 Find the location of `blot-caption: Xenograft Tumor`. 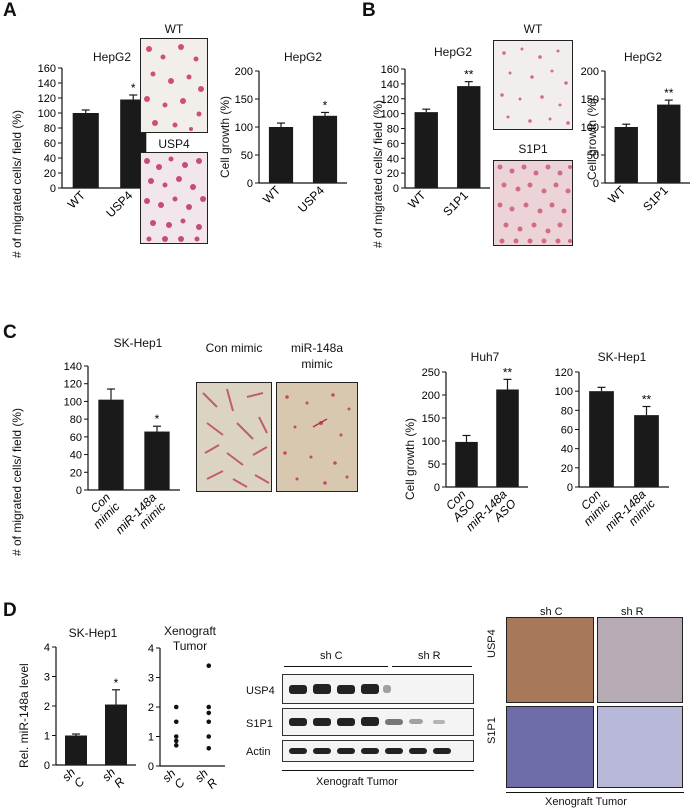

blot-caption: Xenograft Tumor is located at coordinates (357, 782).